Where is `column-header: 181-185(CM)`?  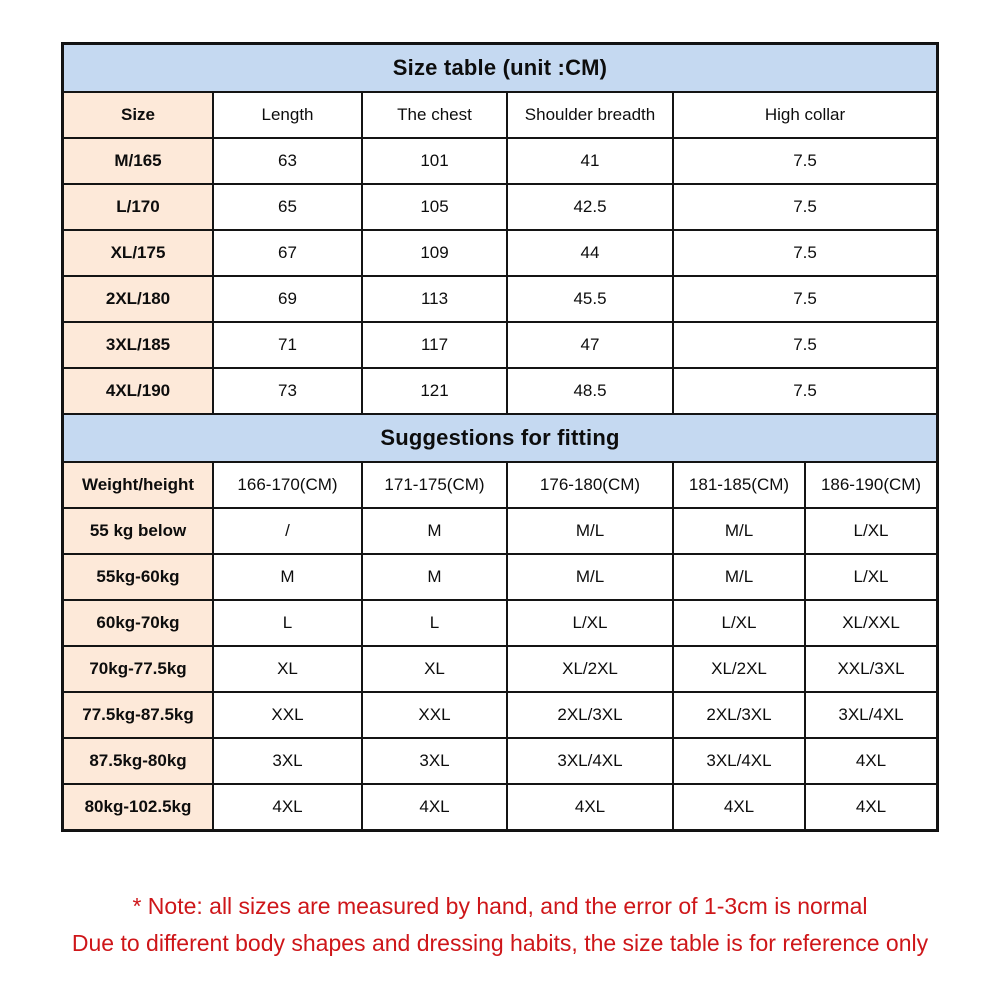
column-header: 181-185(CM) is located at coordinates (739, 485).